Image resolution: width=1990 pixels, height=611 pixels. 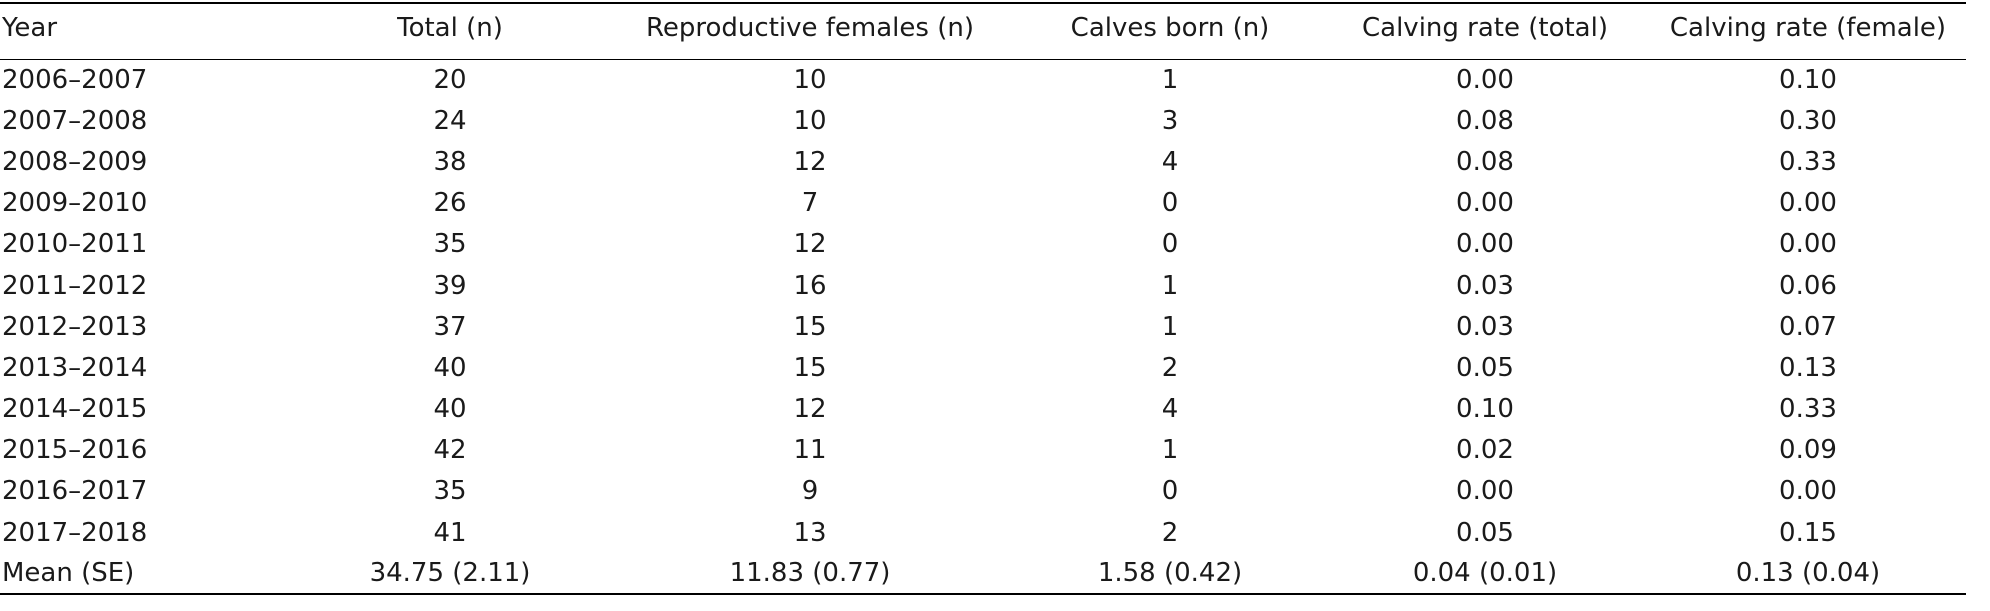 I want to click on cell-calving-rate-total: 0.04 (0.01), so click(x=1485, y=574).